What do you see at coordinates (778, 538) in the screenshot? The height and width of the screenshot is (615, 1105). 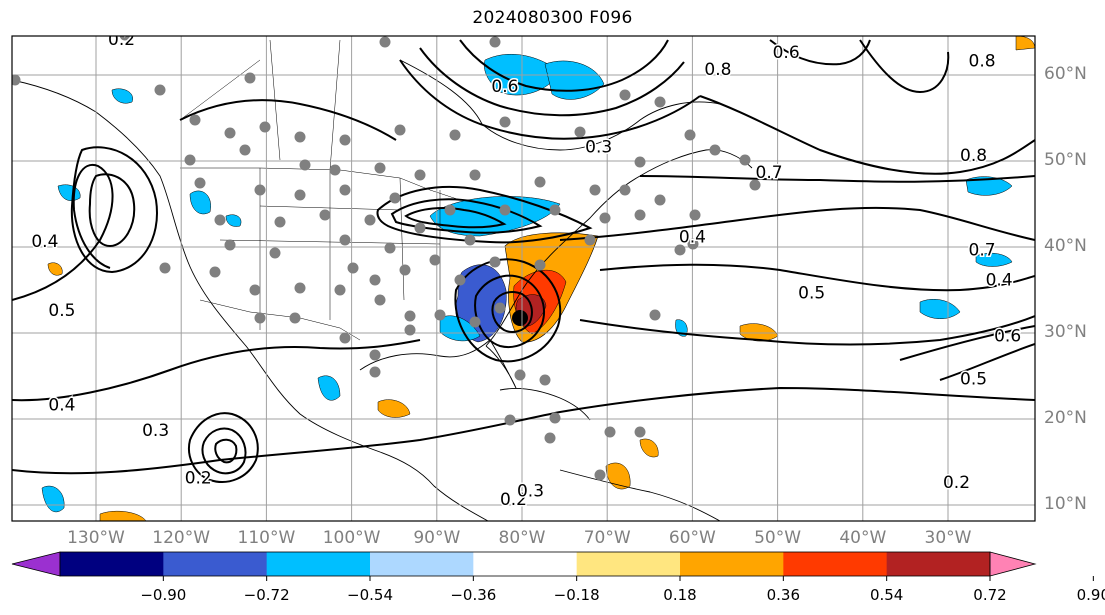 I see `longitude-label: 50°W` at bounding box center [778, 538].